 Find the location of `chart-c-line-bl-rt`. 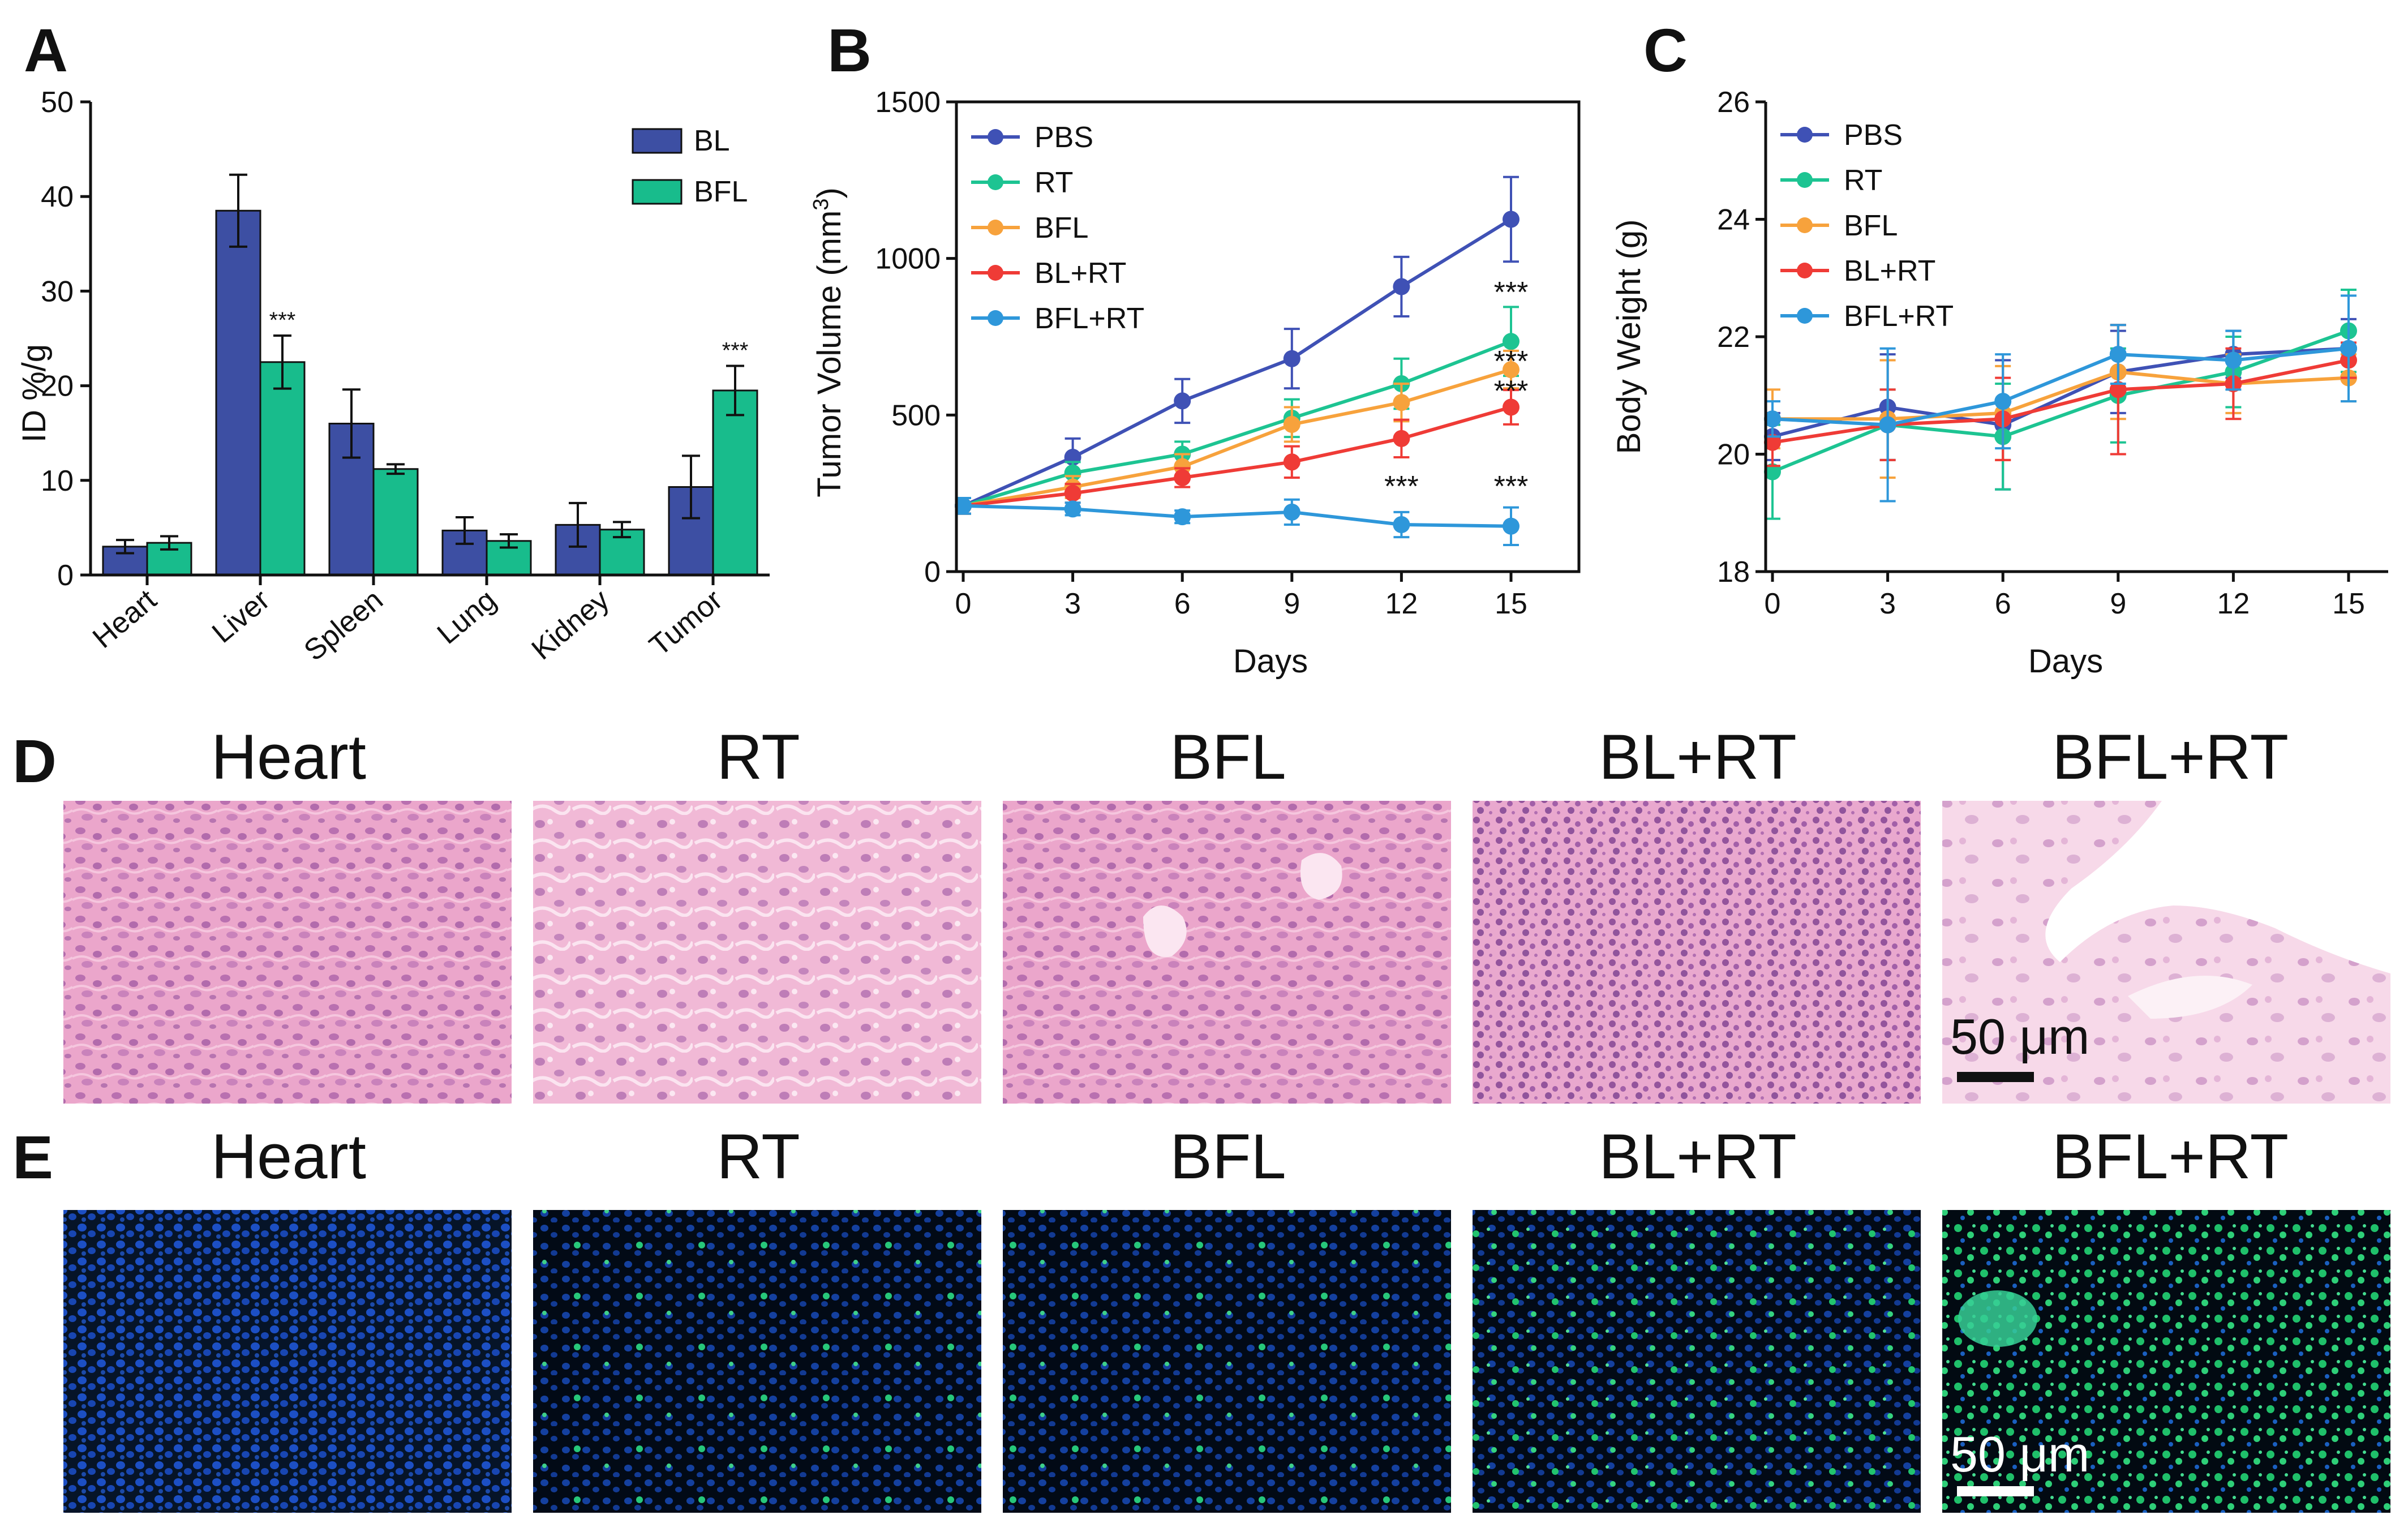

chart-c-line-bl-rt is located at coordinates (2060, 401).